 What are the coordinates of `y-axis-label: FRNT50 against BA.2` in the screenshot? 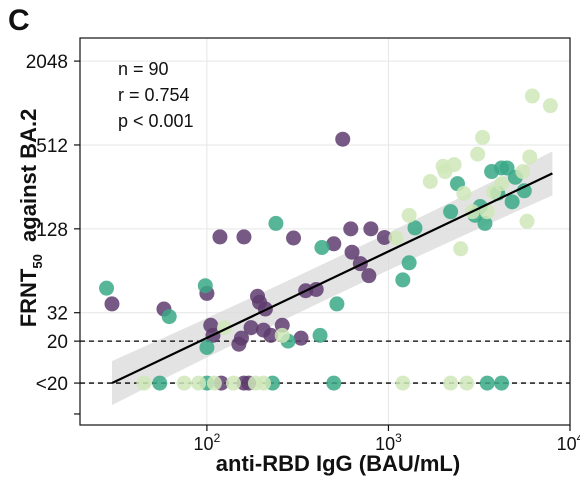 It's located at (30, 218).